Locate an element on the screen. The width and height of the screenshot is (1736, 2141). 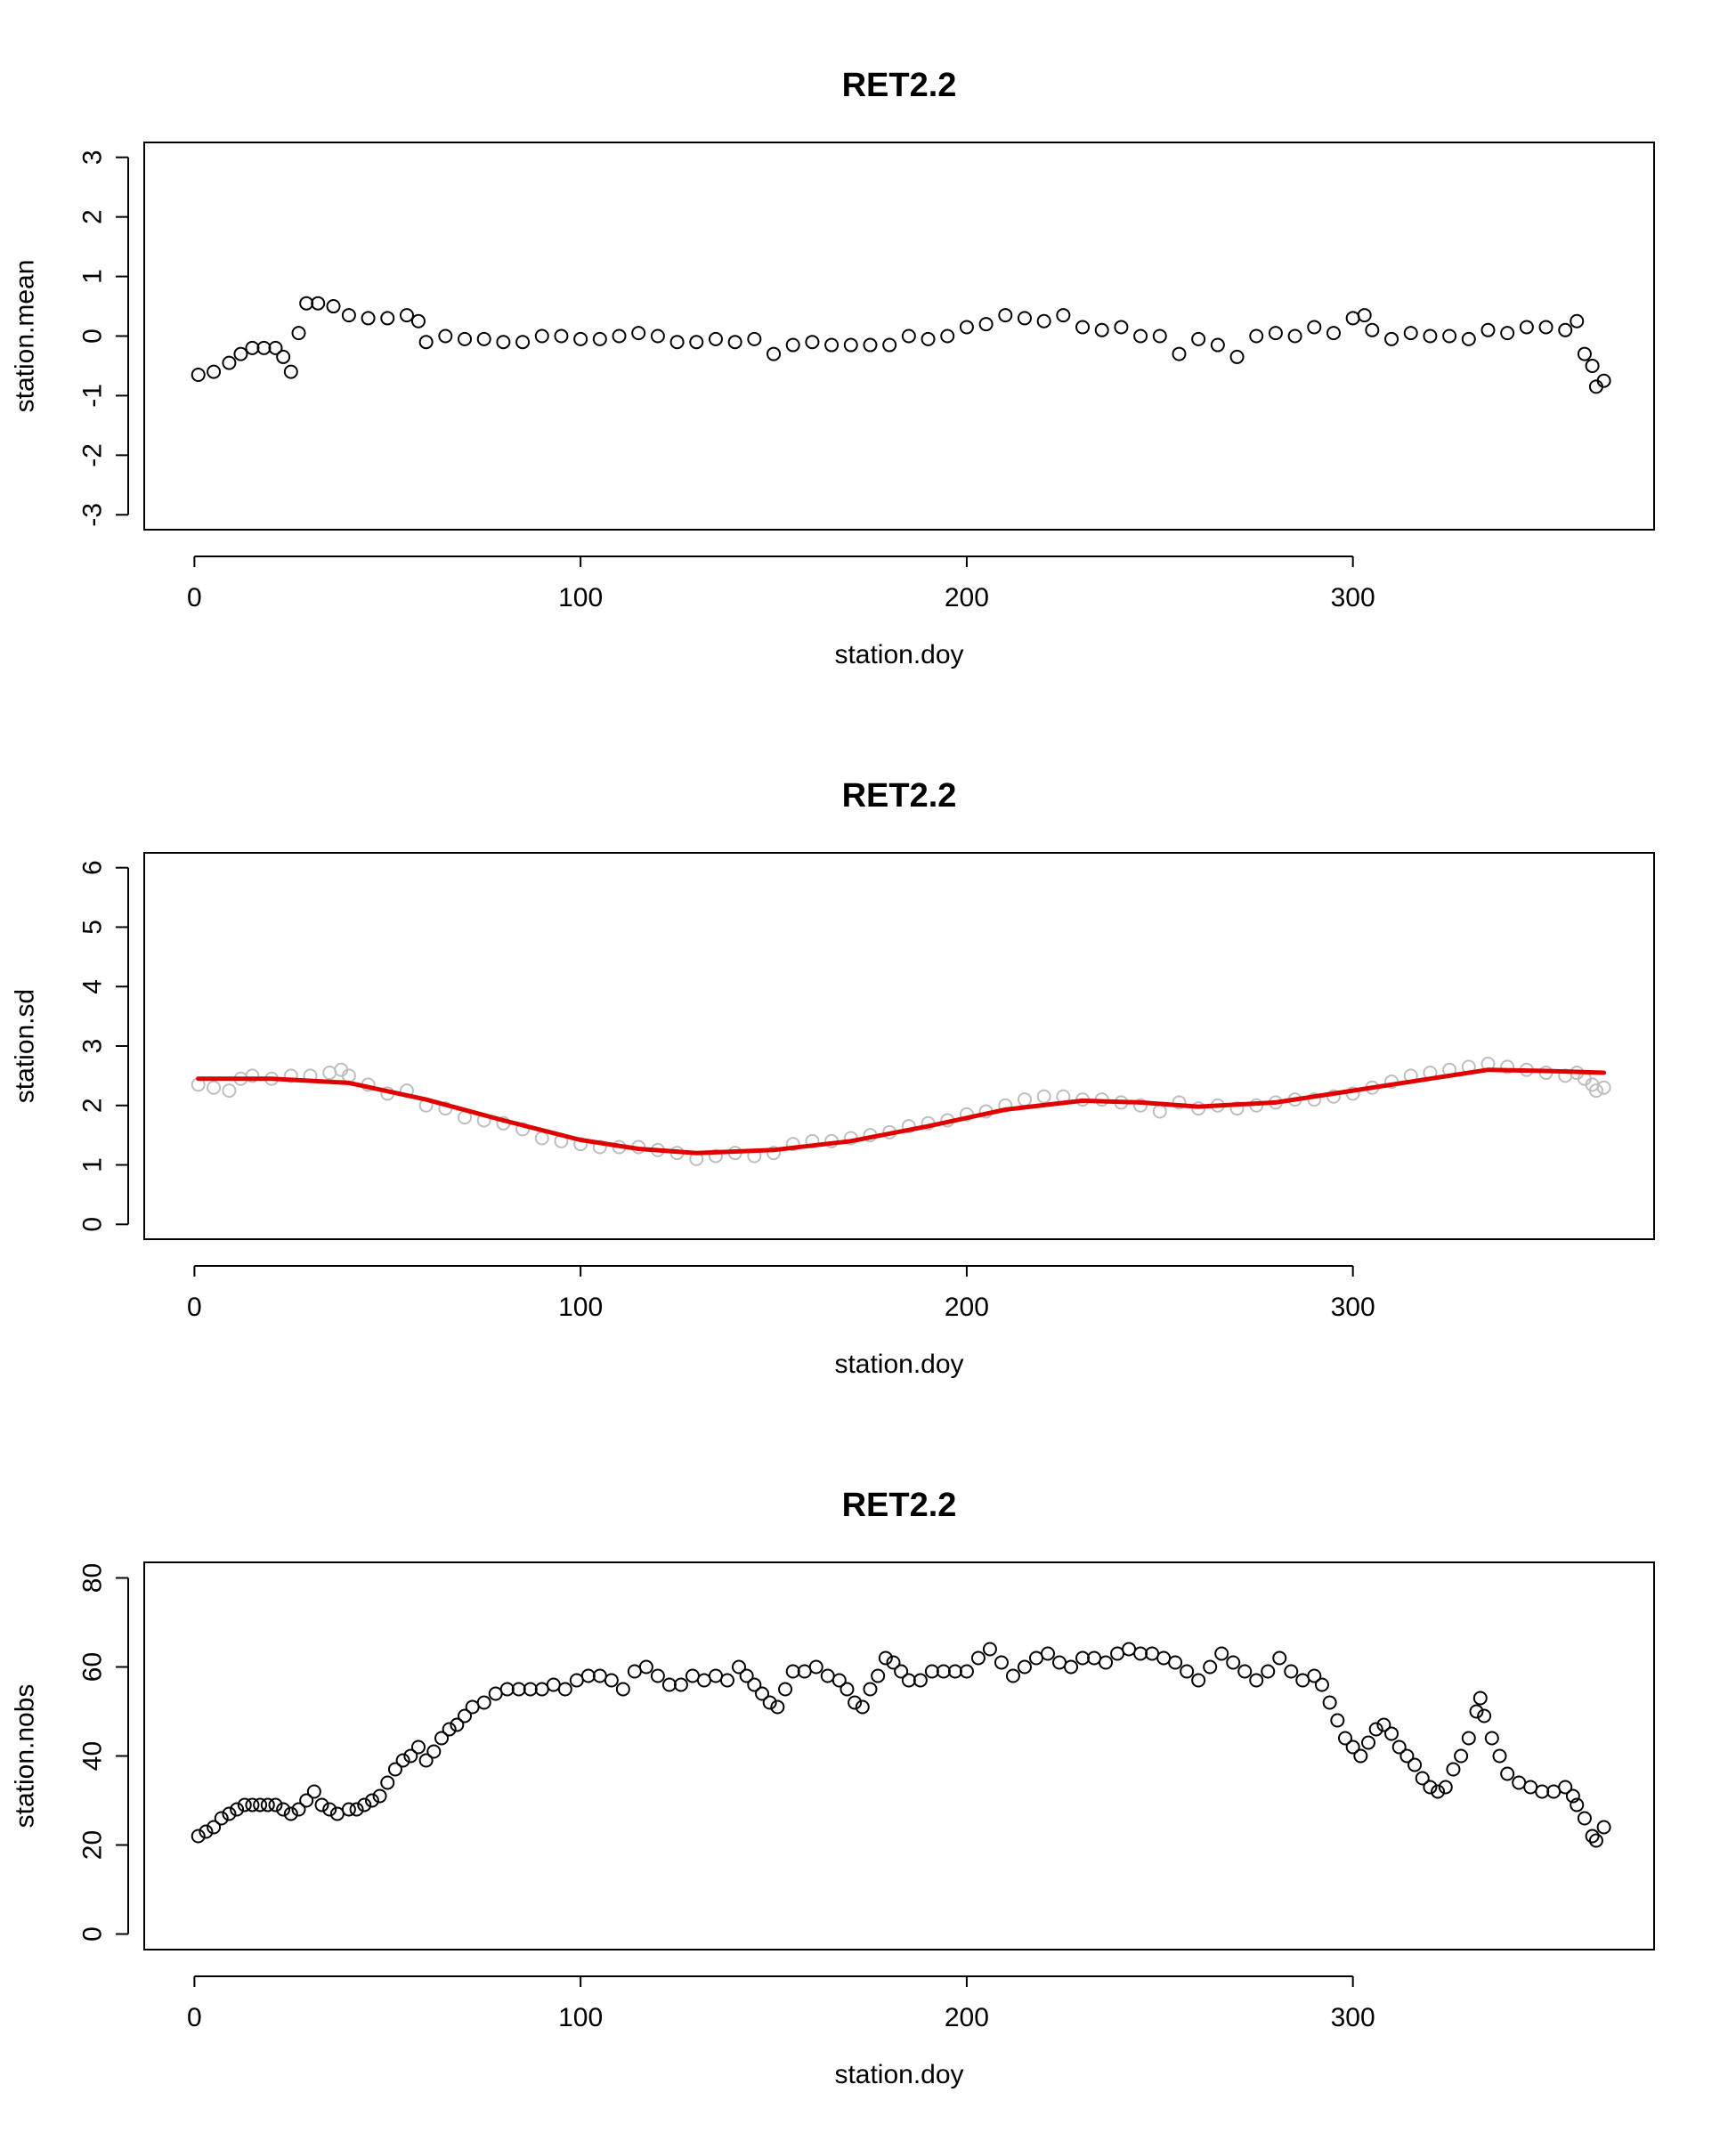
y-axis-title: station.mean is located at coordinates (25, 336).